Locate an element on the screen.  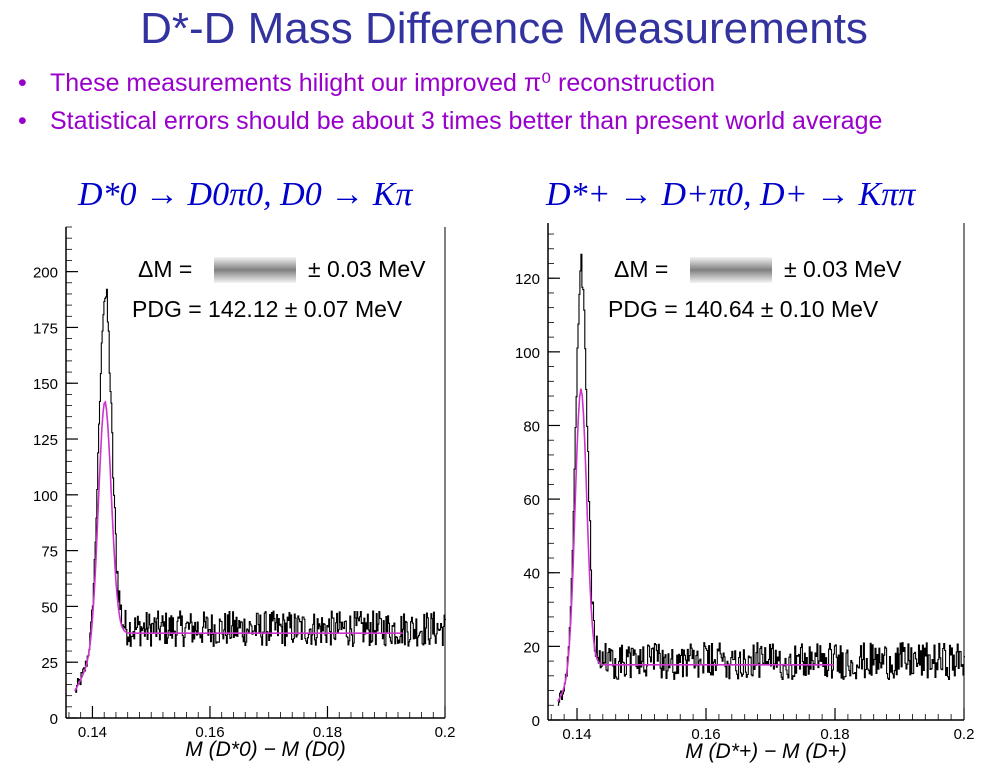
pdg-value: PDG = 140.64 ± 0.10 MeV is located at coordinates (743, 309).